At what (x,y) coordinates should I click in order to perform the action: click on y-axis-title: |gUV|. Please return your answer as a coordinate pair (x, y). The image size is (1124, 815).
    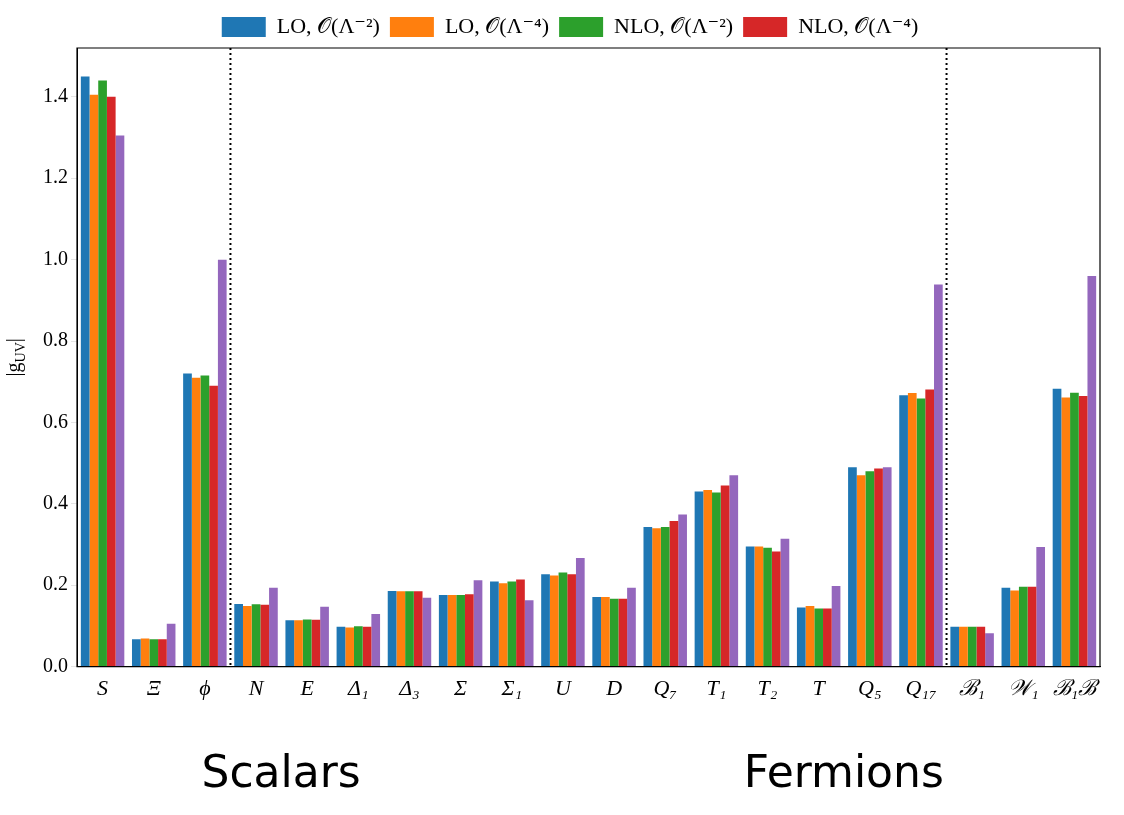
    Looking at the image, I should click on (15, 357).